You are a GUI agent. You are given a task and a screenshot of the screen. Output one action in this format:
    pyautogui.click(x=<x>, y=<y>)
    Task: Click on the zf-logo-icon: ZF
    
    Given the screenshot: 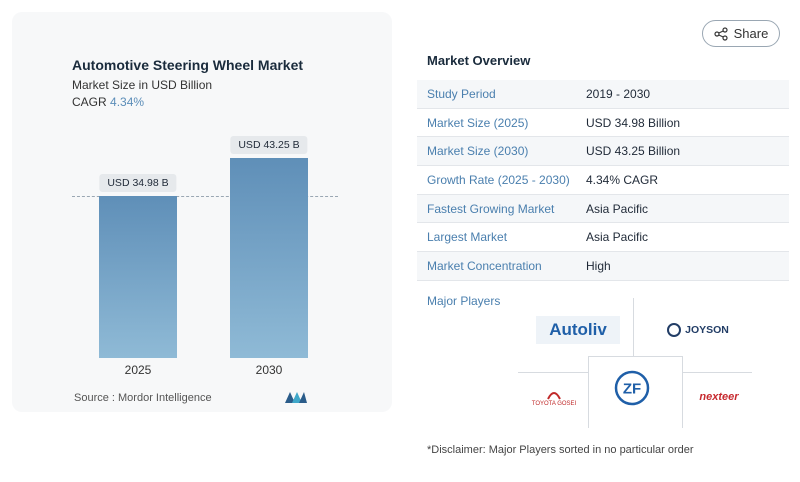 What is the action you would take?
    pyautogui.click(x=632, y=388)
    